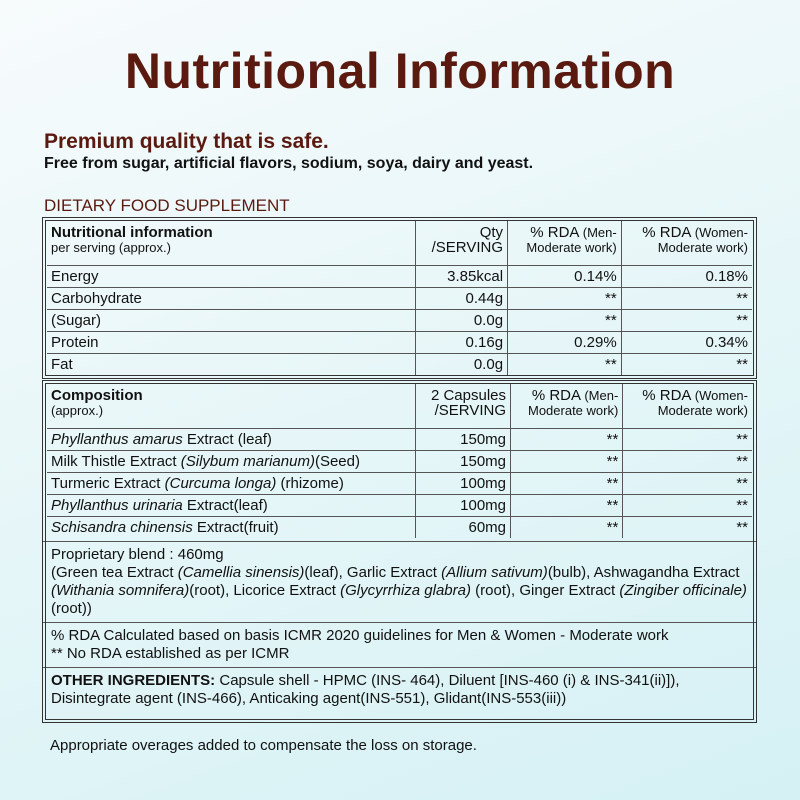 The height and width of the screenshot is (800, 800). I want to click on cell: 60mg, so click(462, 527).